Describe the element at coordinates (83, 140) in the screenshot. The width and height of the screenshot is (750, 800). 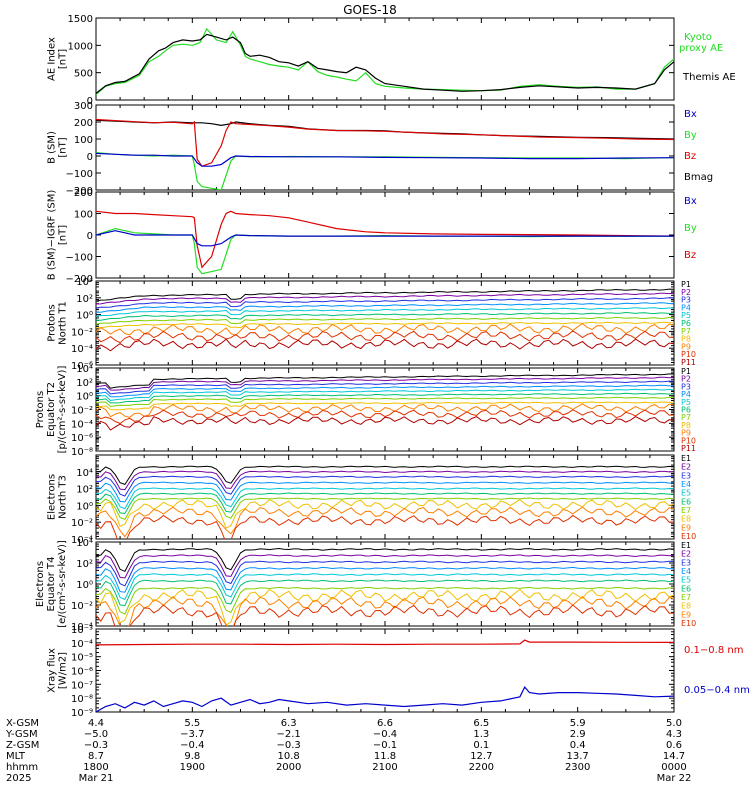
I see `y-tick-label: 100` at that location.